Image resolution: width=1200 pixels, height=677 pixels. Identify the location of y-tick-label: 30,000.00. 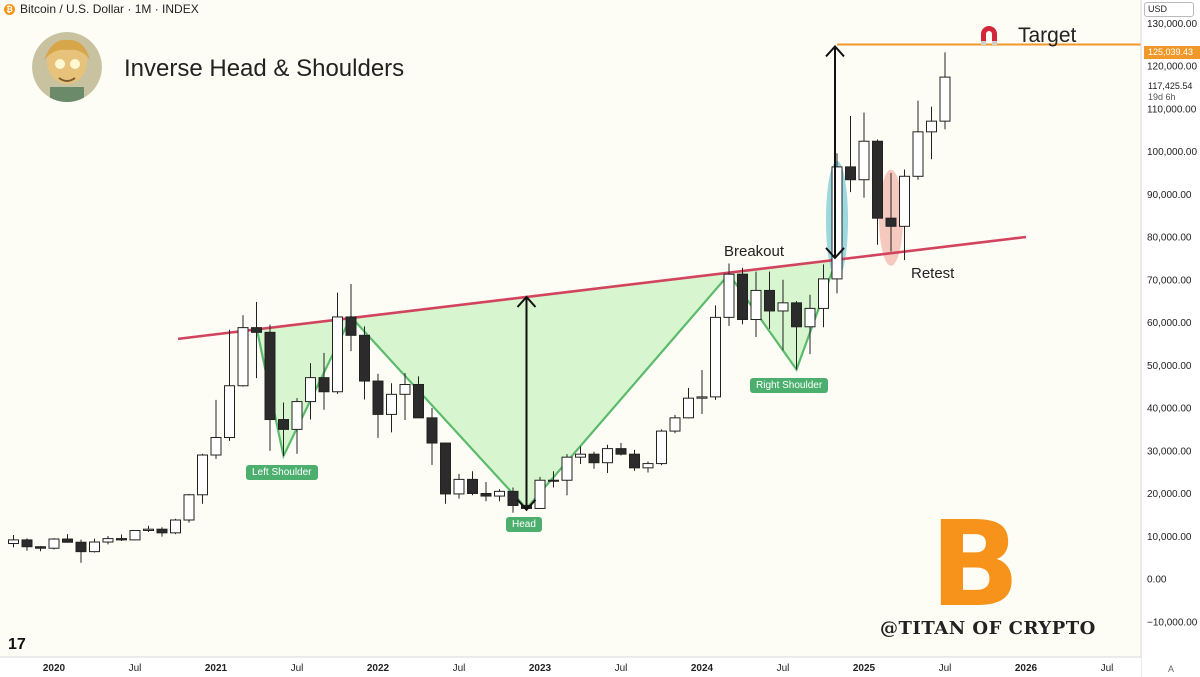
(1169, 451).